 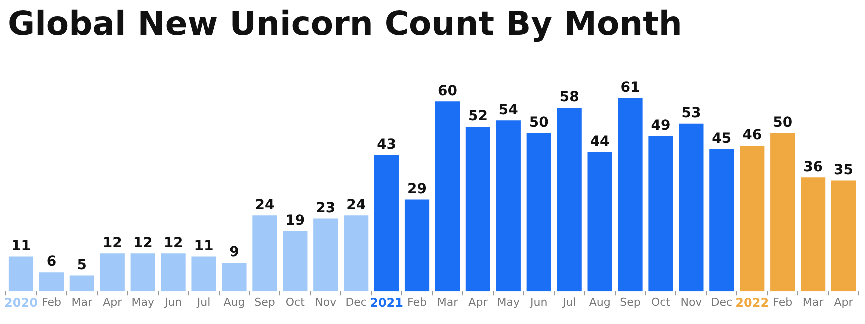 What do you see at coordinates (387, 145) in the screenshot?
I see `data-label: 43` at bounding box center [387, 145].